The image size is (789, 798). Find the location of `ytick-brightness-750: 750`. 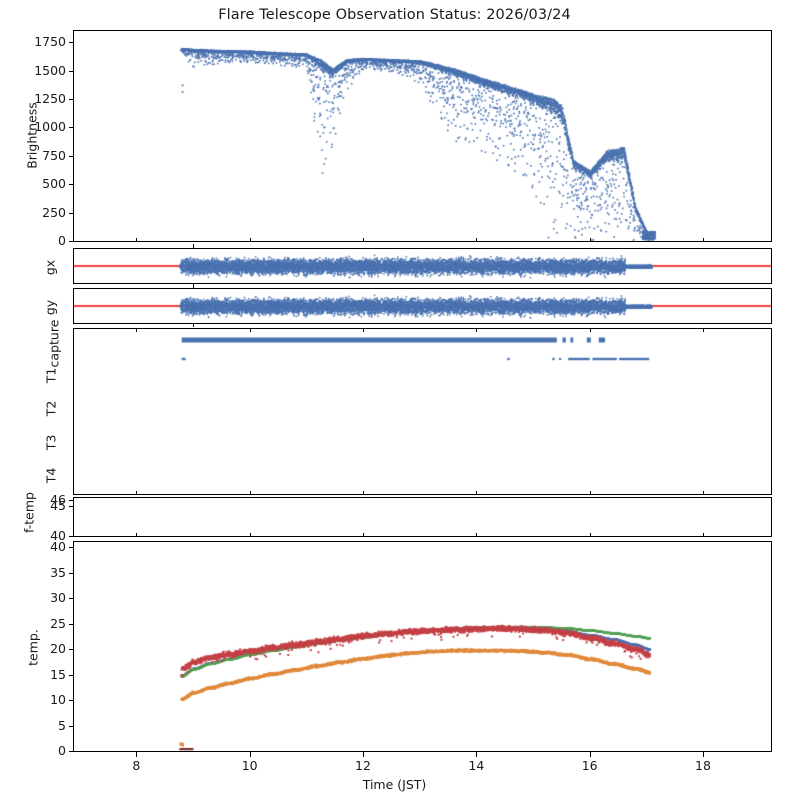

ytick-brightness-750: 750 is located at coordinates (54, 155).